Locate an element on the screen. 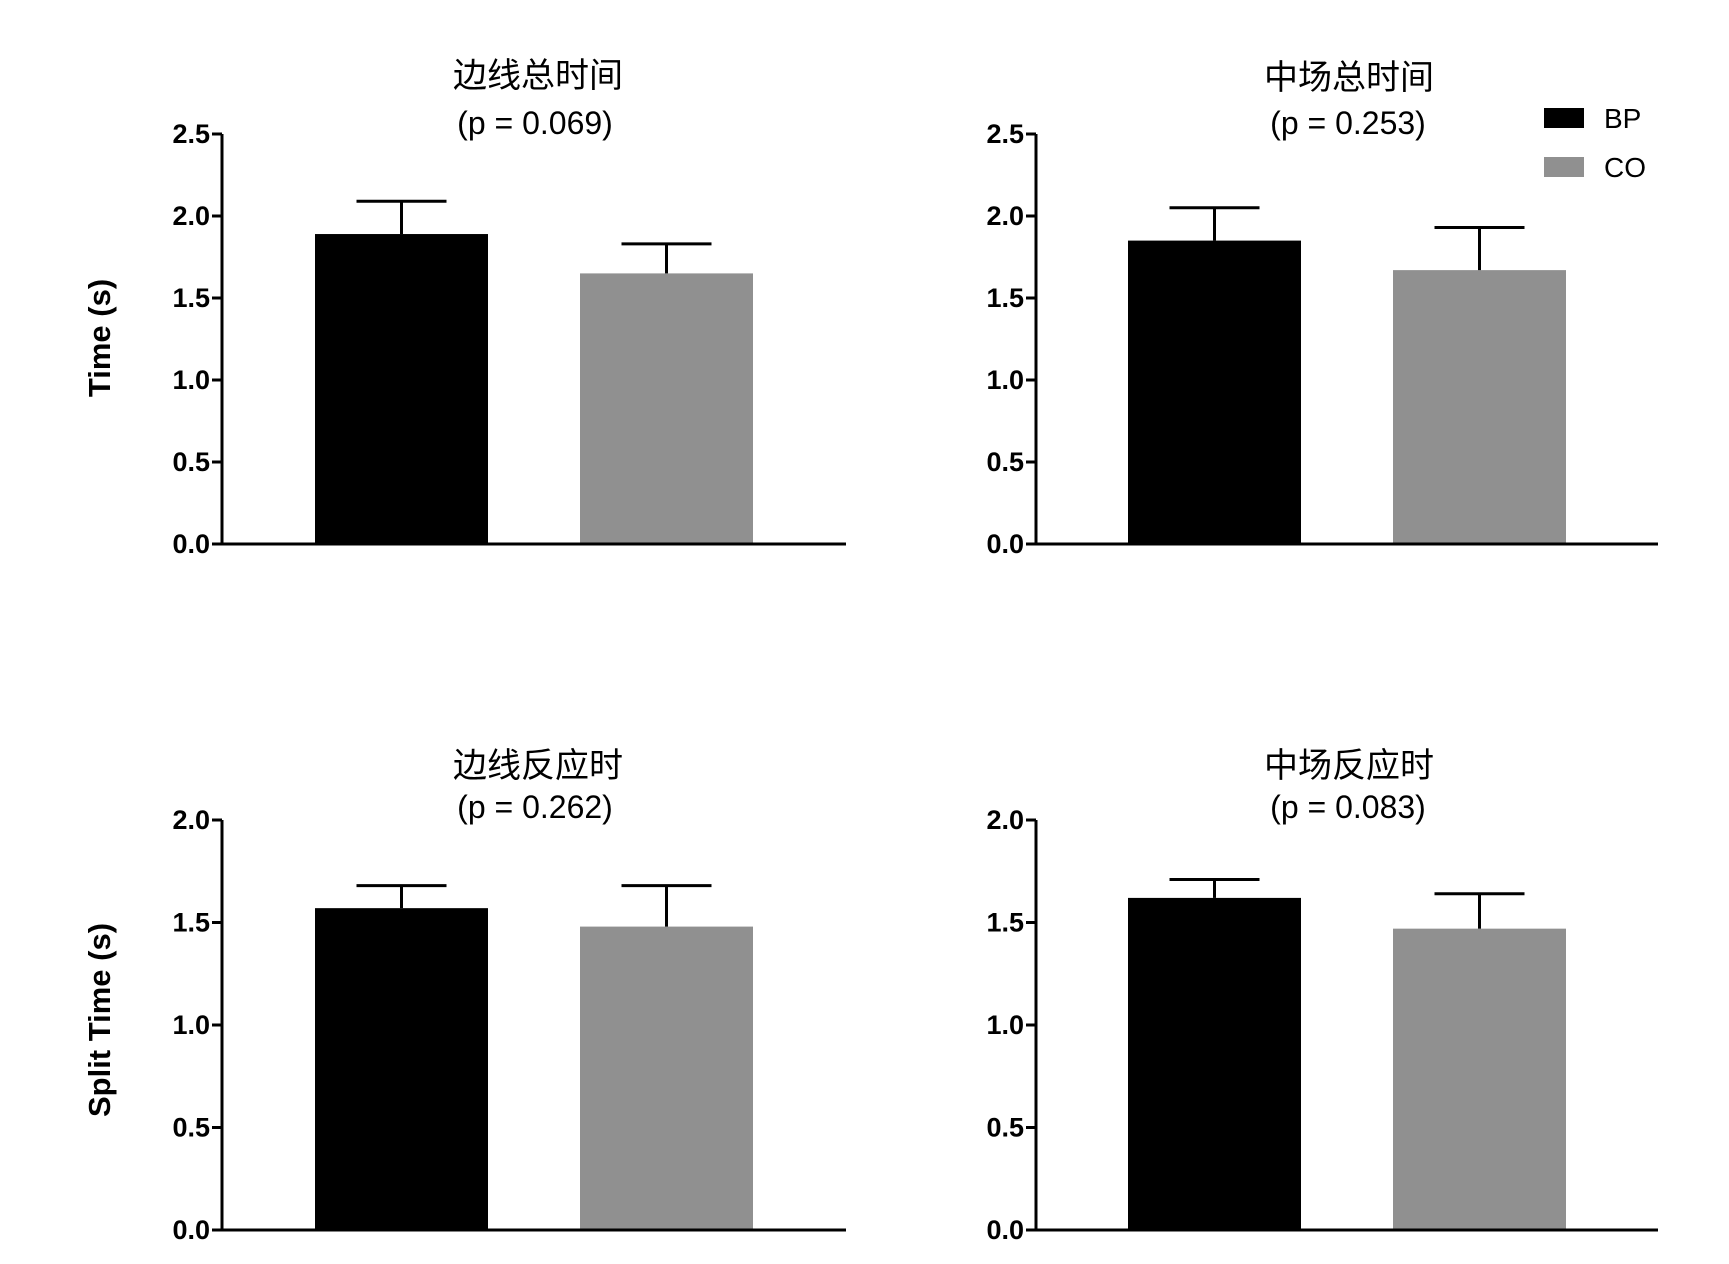 The height and width of the screenshot is (1264, 1729). panel-title: 边线总时间 is located at coordinates (538, 76).